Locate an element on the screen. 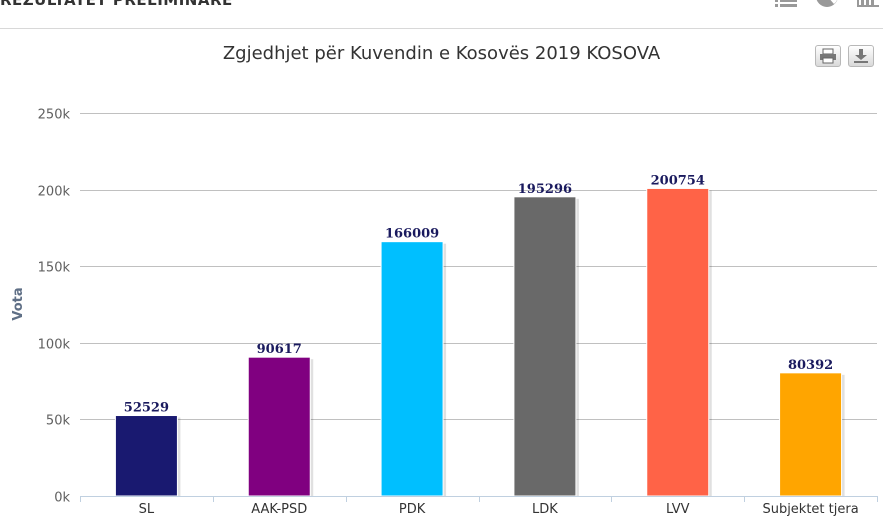  print-button is located at coordinates (828, 56).